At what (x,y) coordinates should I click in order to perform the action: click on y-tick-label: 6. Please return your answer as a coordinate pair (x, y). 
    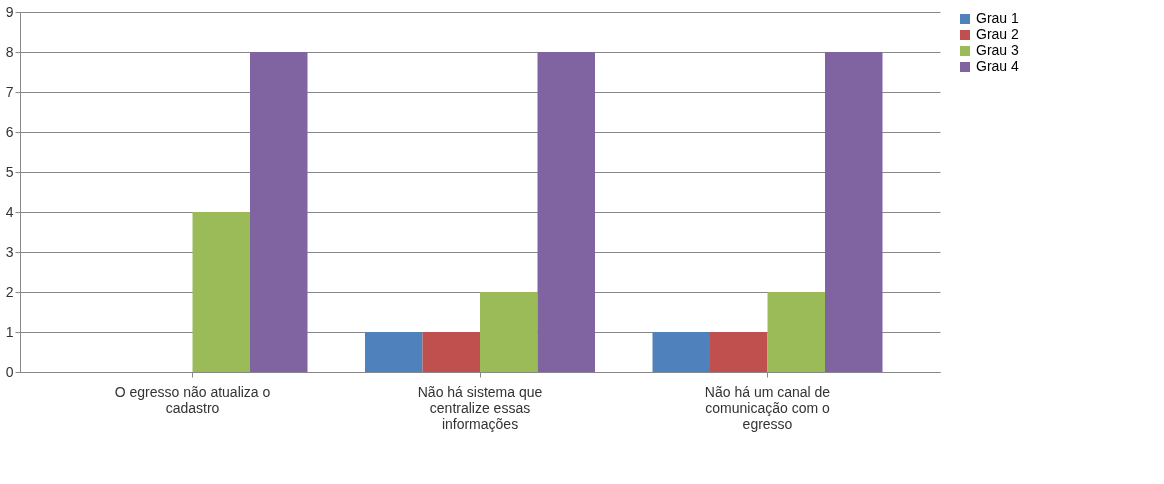
    Looking at the image, I should click on (9, 131).